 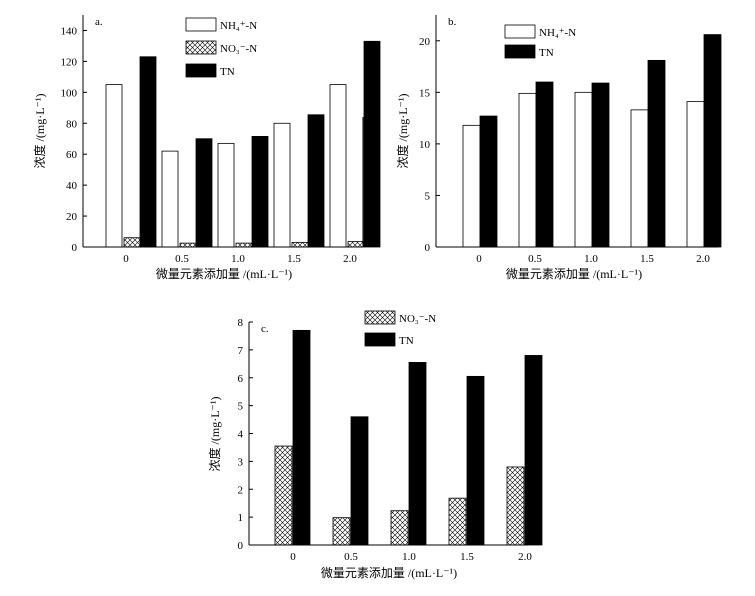 What do you see at coordinates (425, 93) in the screenshot?
I see `y-tick-label: 15` at bounding box center [425, 93].